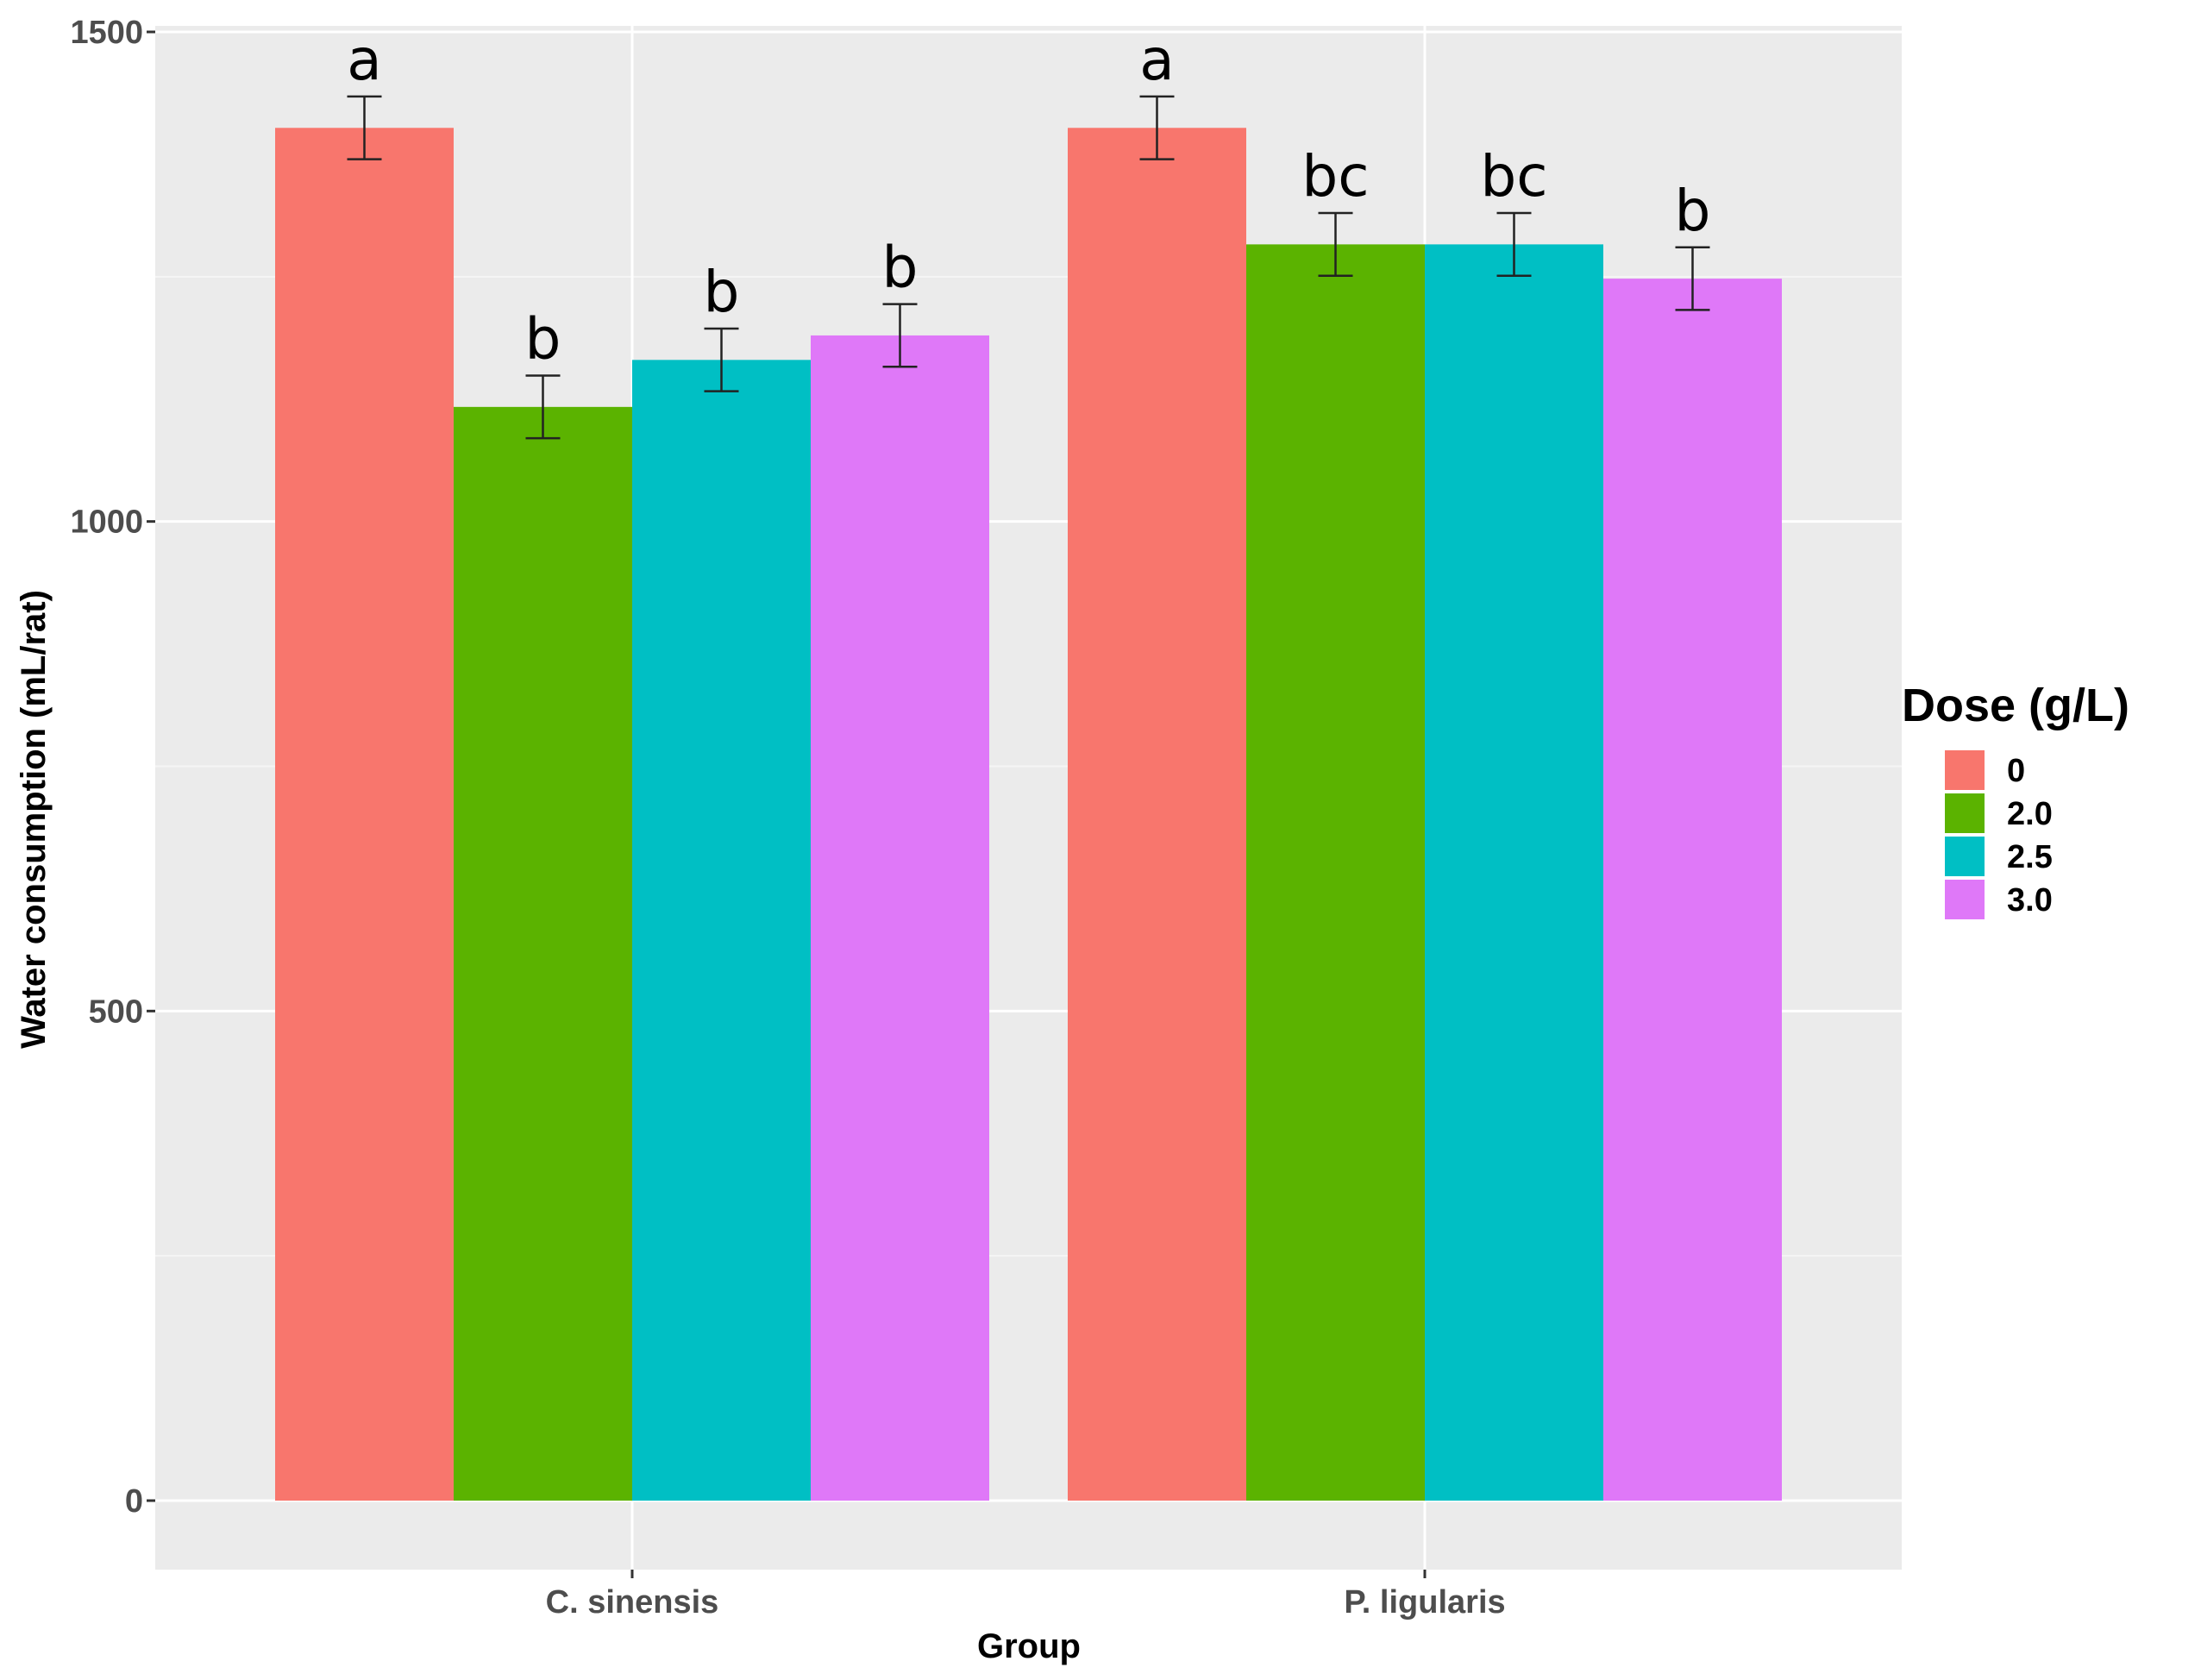 The image size is (2201, 1680). Describe the element at coordinates (134, 1501) in the screenshot. I see `y-tick-label: 0` at that location.